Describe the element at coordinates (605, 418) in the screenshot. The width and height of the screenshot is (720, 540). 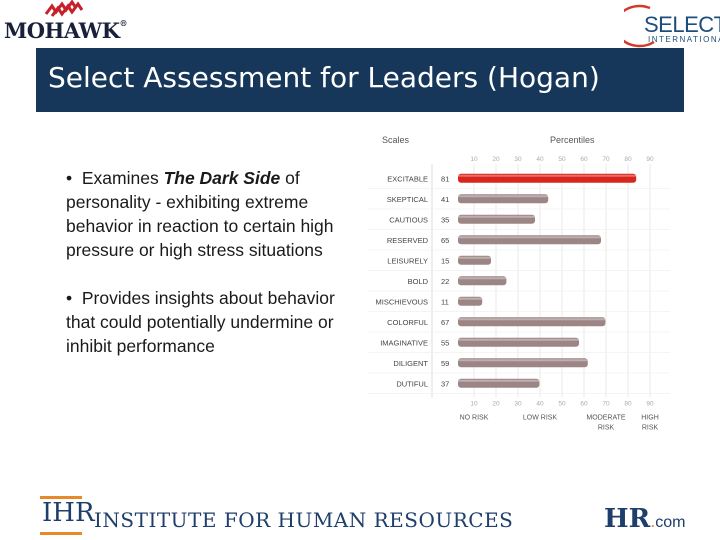
I see `chart-risk-label: MODERATE` at that location.